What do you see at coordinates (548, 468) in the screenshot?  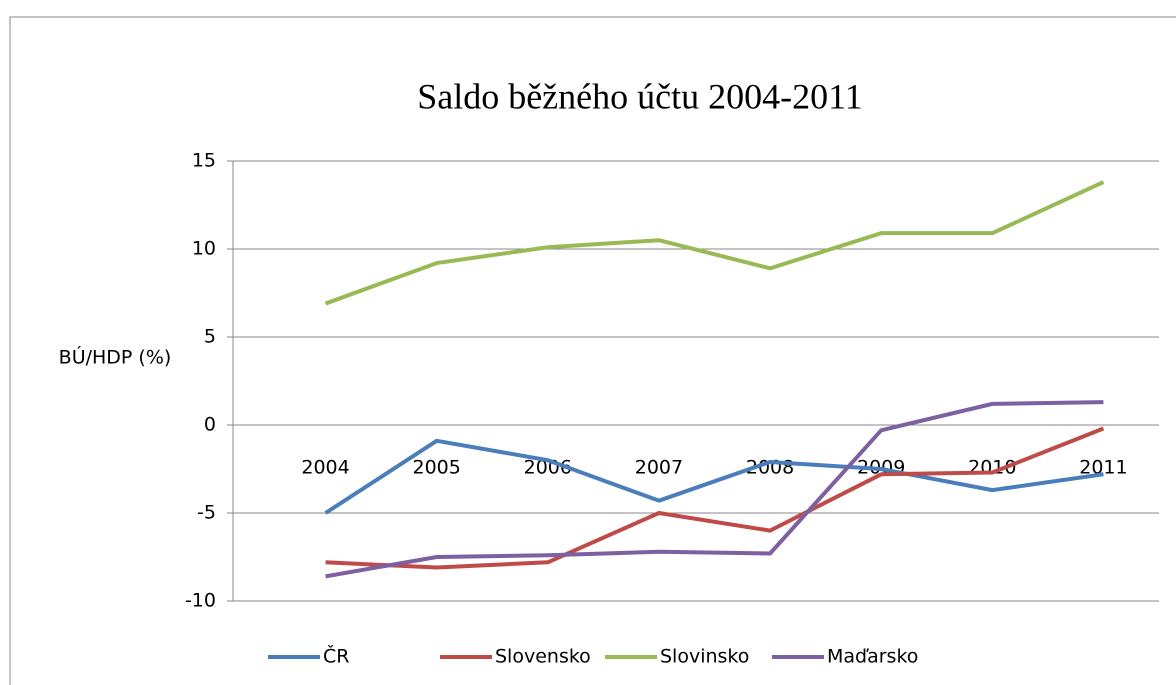 I see `x-tick-label: 2006` at bounding box center [548, 468].